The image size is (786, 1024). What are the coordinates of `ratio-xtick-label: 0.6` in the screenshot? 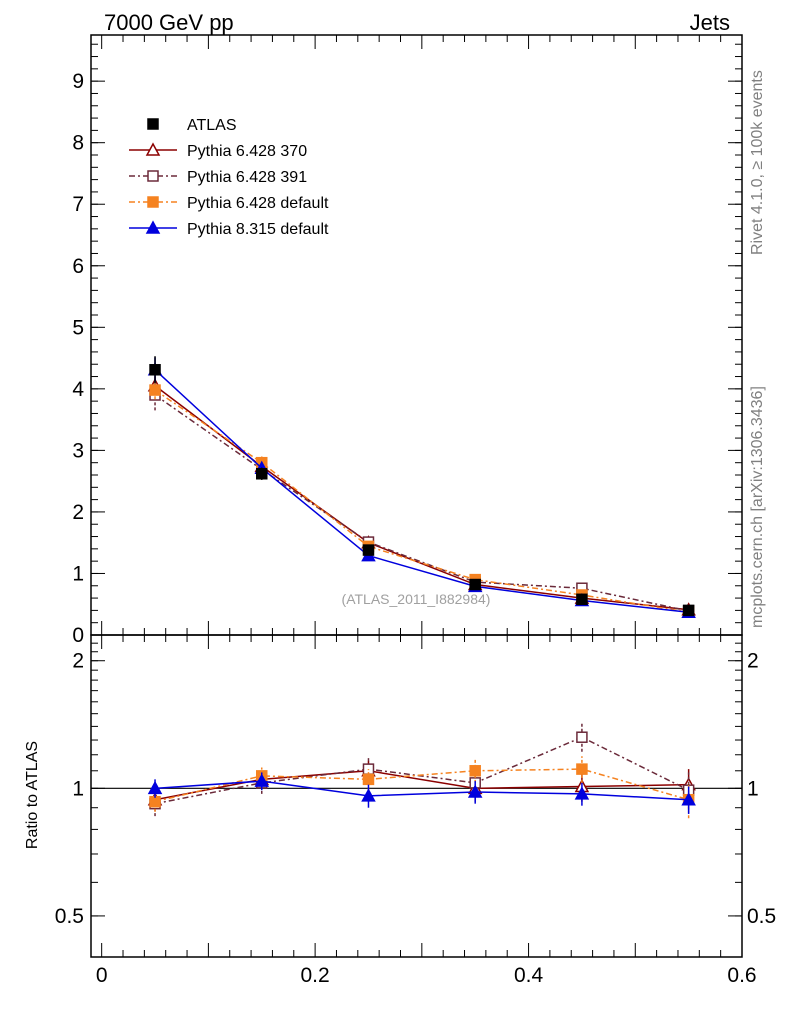 It's located at (741, 975).